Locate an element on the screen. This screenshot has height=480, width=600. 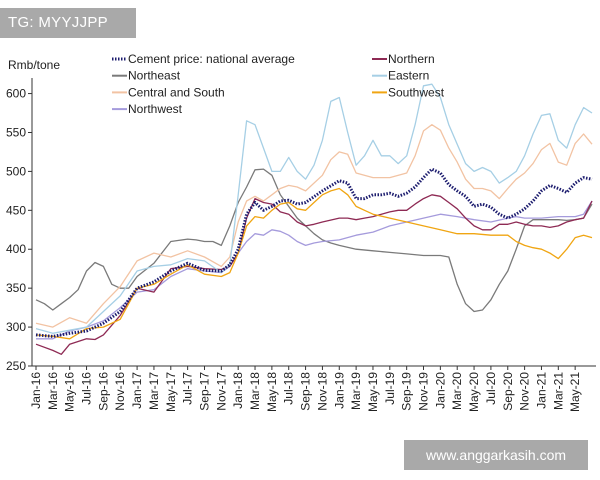
x-tick-label: Sep-18 is located at coordinates (306, 391).